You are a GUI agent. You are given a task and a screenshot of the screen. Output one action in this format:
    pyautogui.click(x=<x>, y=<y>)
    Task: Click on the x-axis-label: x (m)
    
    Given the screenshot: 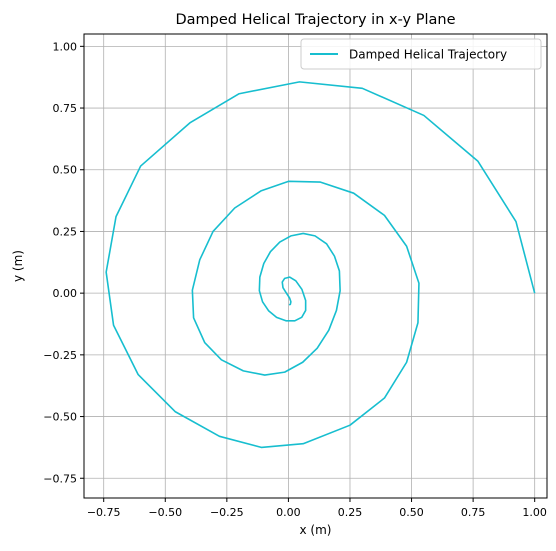 What is the action you would take?
    pyautogui.click(x=316, y=530)
    